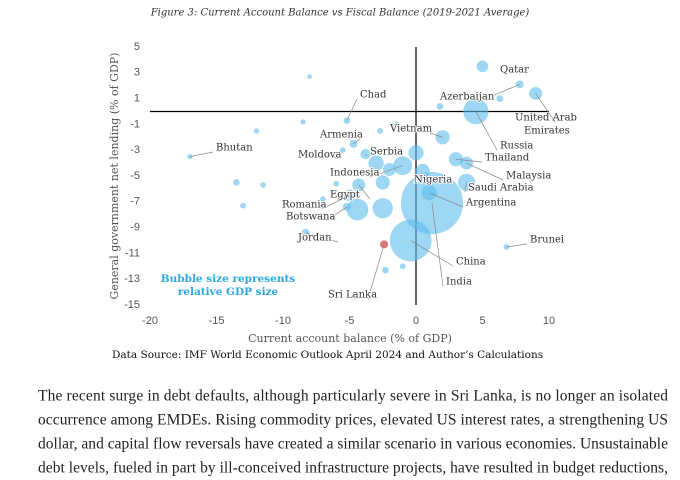 This screenshot has height=480, width=680. I want to click on y-tick-label: 1, so click(137, 99).